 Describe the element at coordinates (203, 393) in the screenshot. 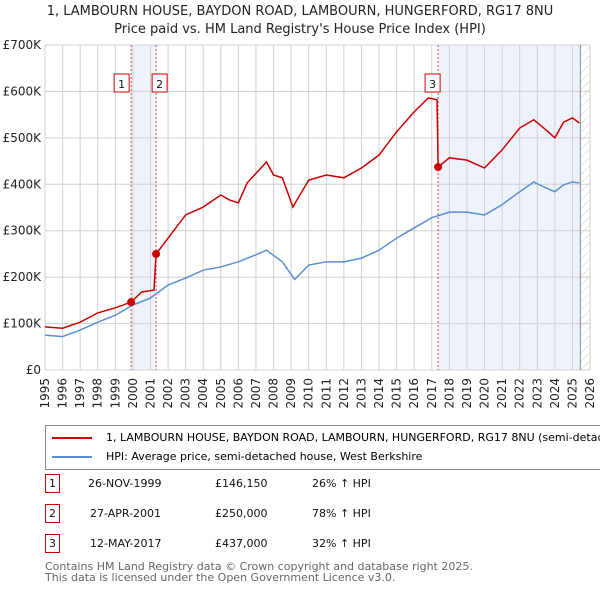

I see `x-tick-label: 2004` at that location.